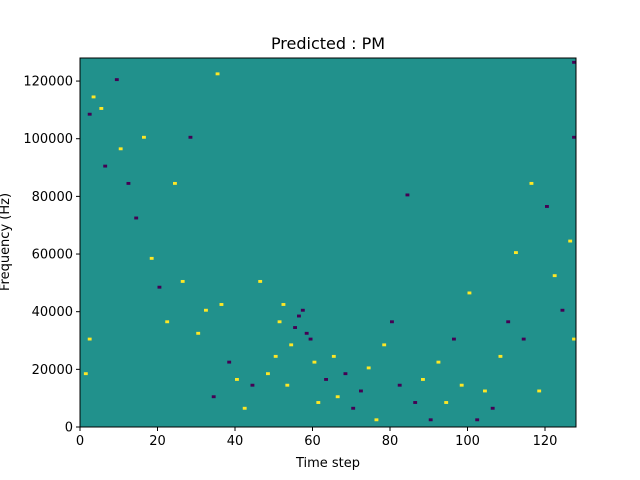  Describe the element at coordinates (157, 441) in the screenshot. I see `x-tick-label: 20` at that location.